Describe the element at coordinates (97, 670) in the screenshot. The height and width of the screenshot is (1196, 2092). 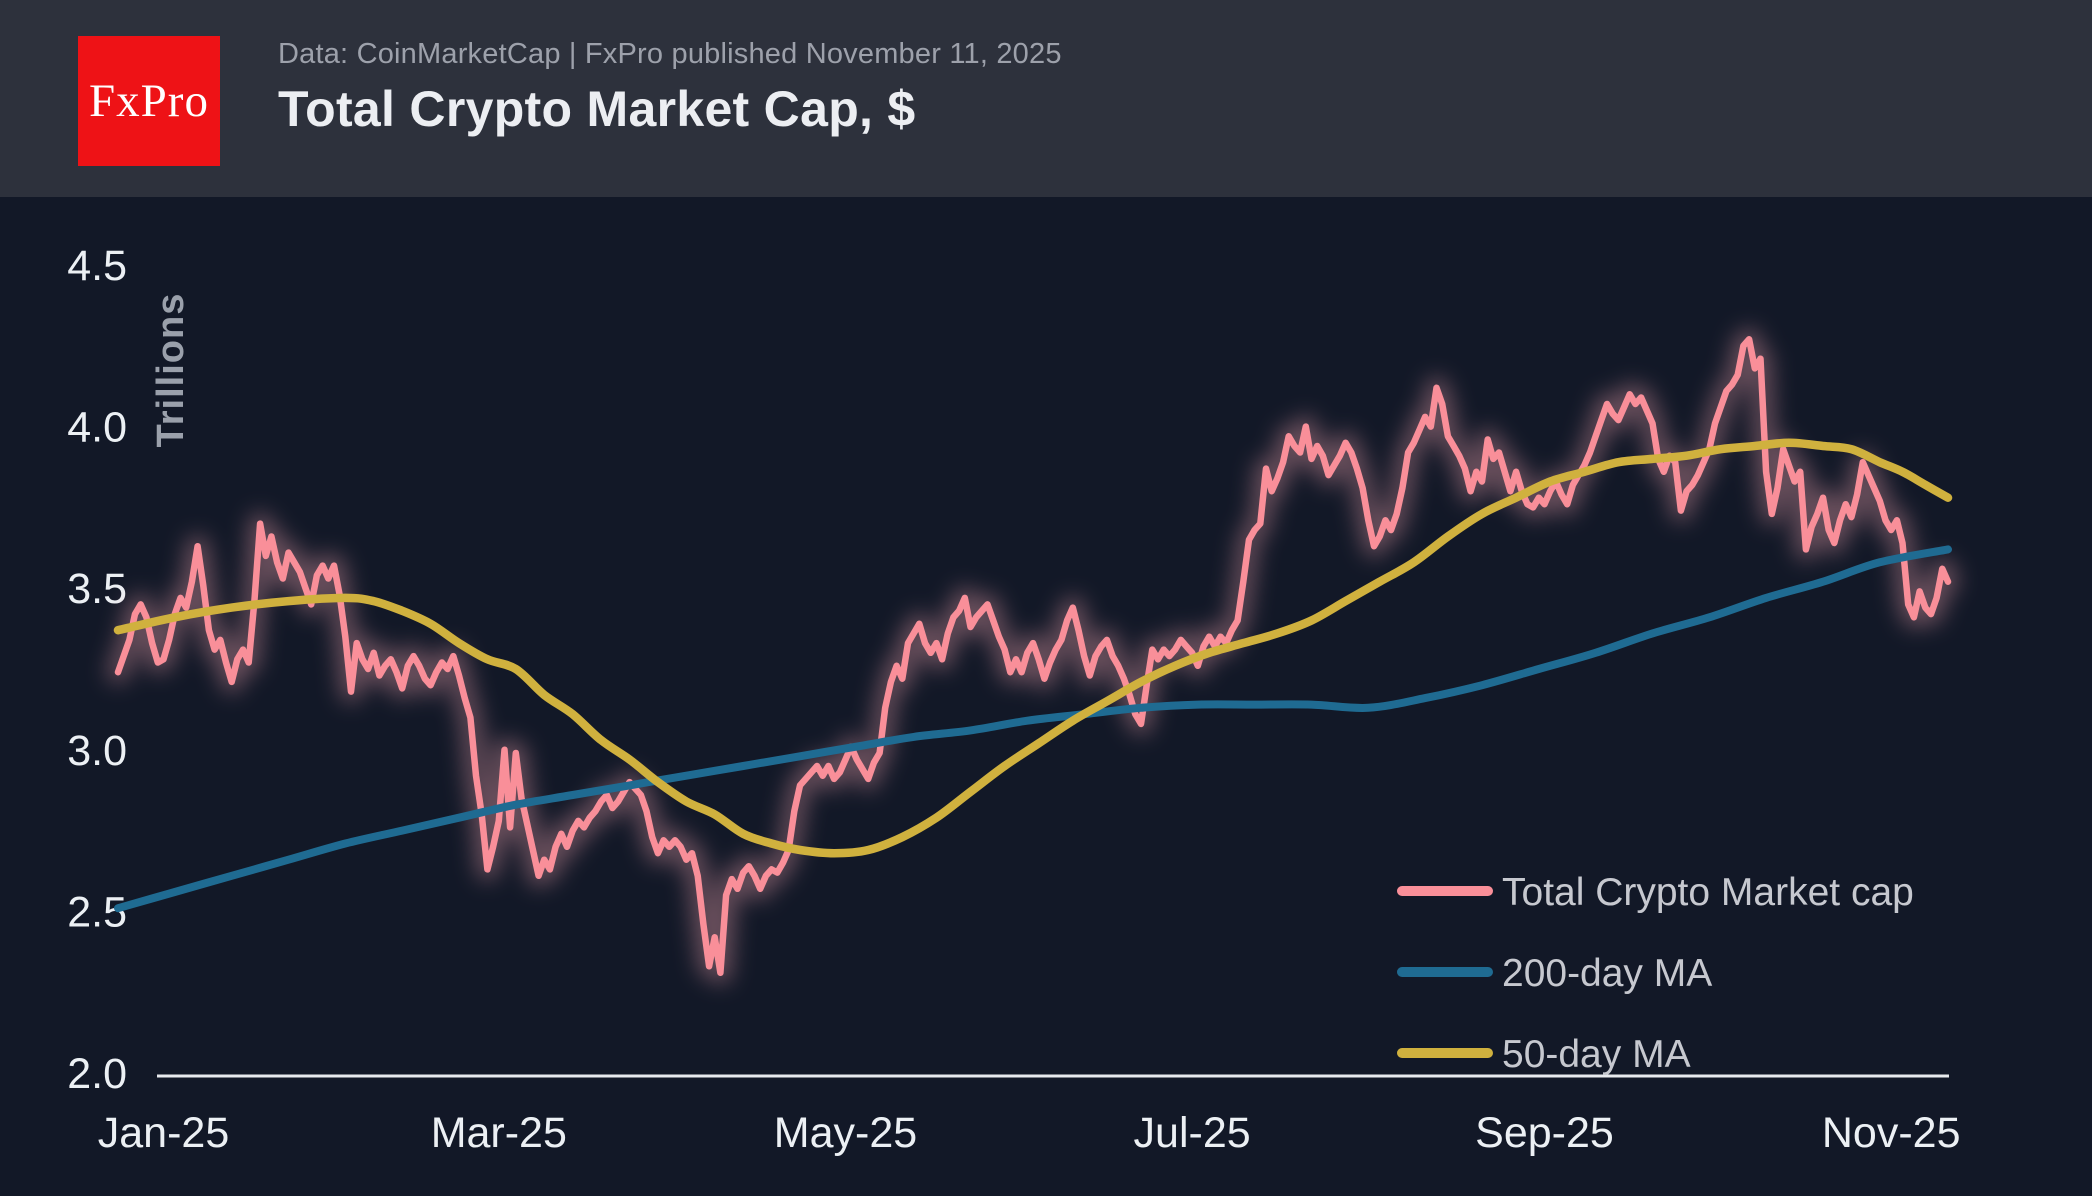
I see `y-axis-labels: 2.0 2.5 3.0 3.5 4.0 4.5` at that location.